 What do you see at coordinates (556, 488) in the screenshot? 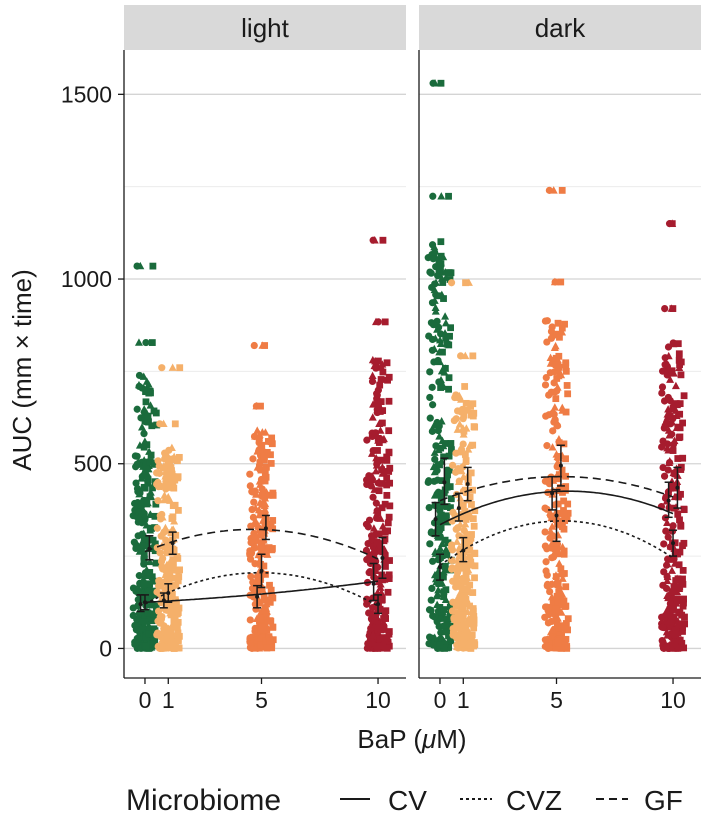
I see `fit-curve-gf` at bounding box center [556, 488].